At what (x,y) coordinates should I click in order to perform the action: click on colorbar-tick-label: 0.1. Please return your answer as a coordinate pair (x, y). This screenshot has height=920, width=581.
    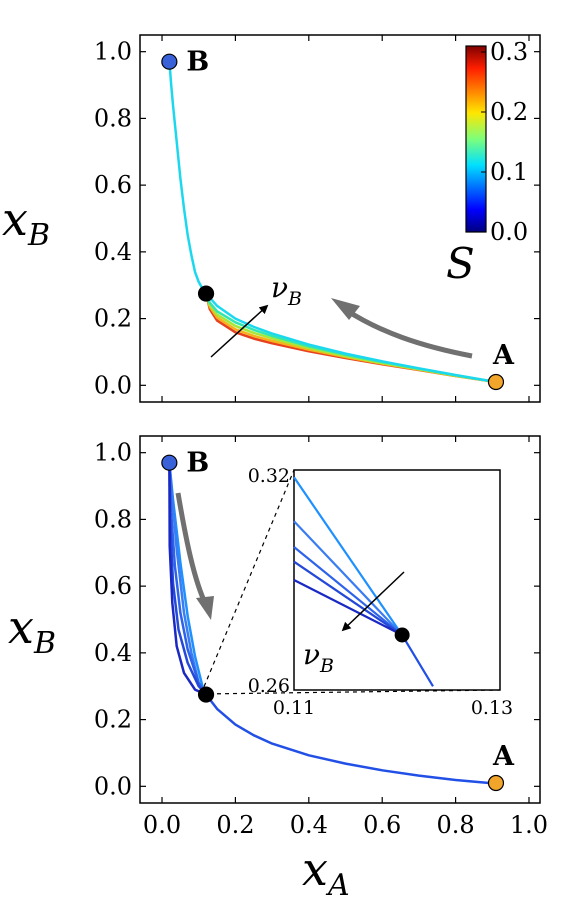
    Looking at the image, I should click on (509, 172).